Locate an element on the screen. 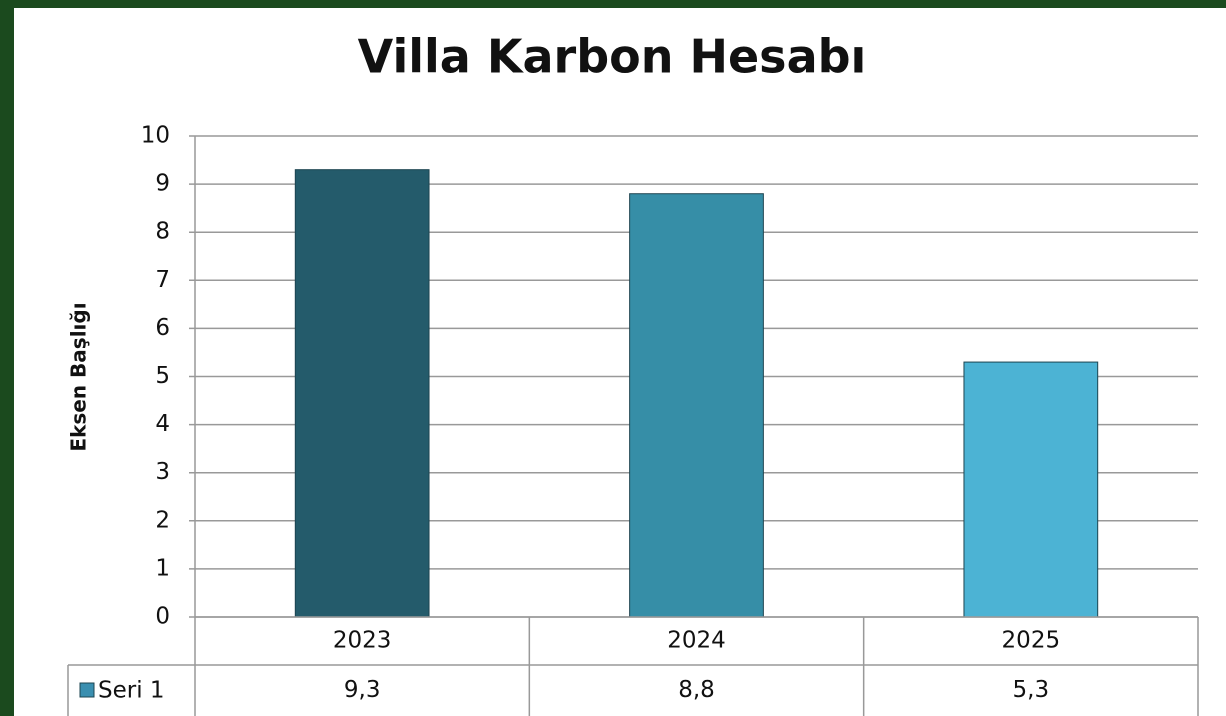 The width and height of the screenshot is (1226, 716). chart-title: Villa Karbon Hesabı is located at coordinates (612, 57).